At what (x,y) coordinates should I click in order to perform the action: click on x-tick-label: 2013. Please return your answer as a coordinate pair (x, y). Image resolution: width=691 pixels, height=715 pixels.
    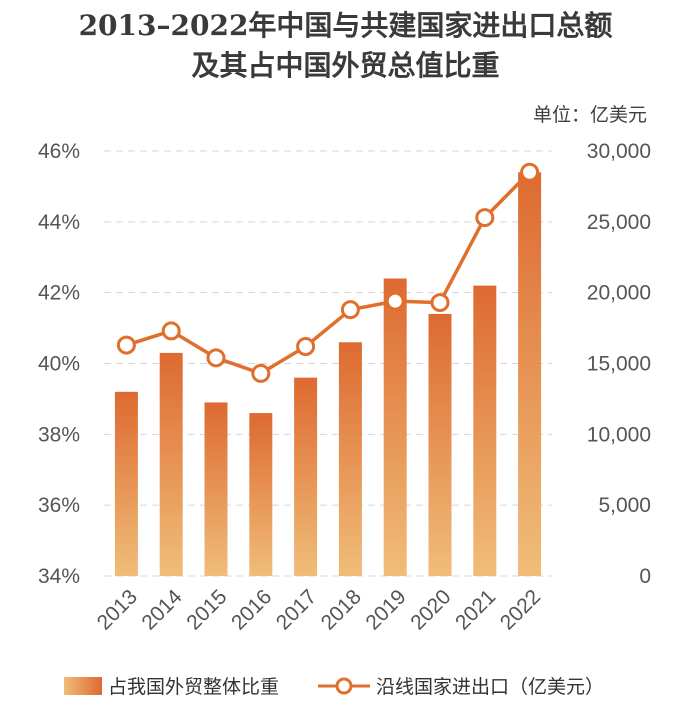
    Looking at the image, I should click on (117, 609).